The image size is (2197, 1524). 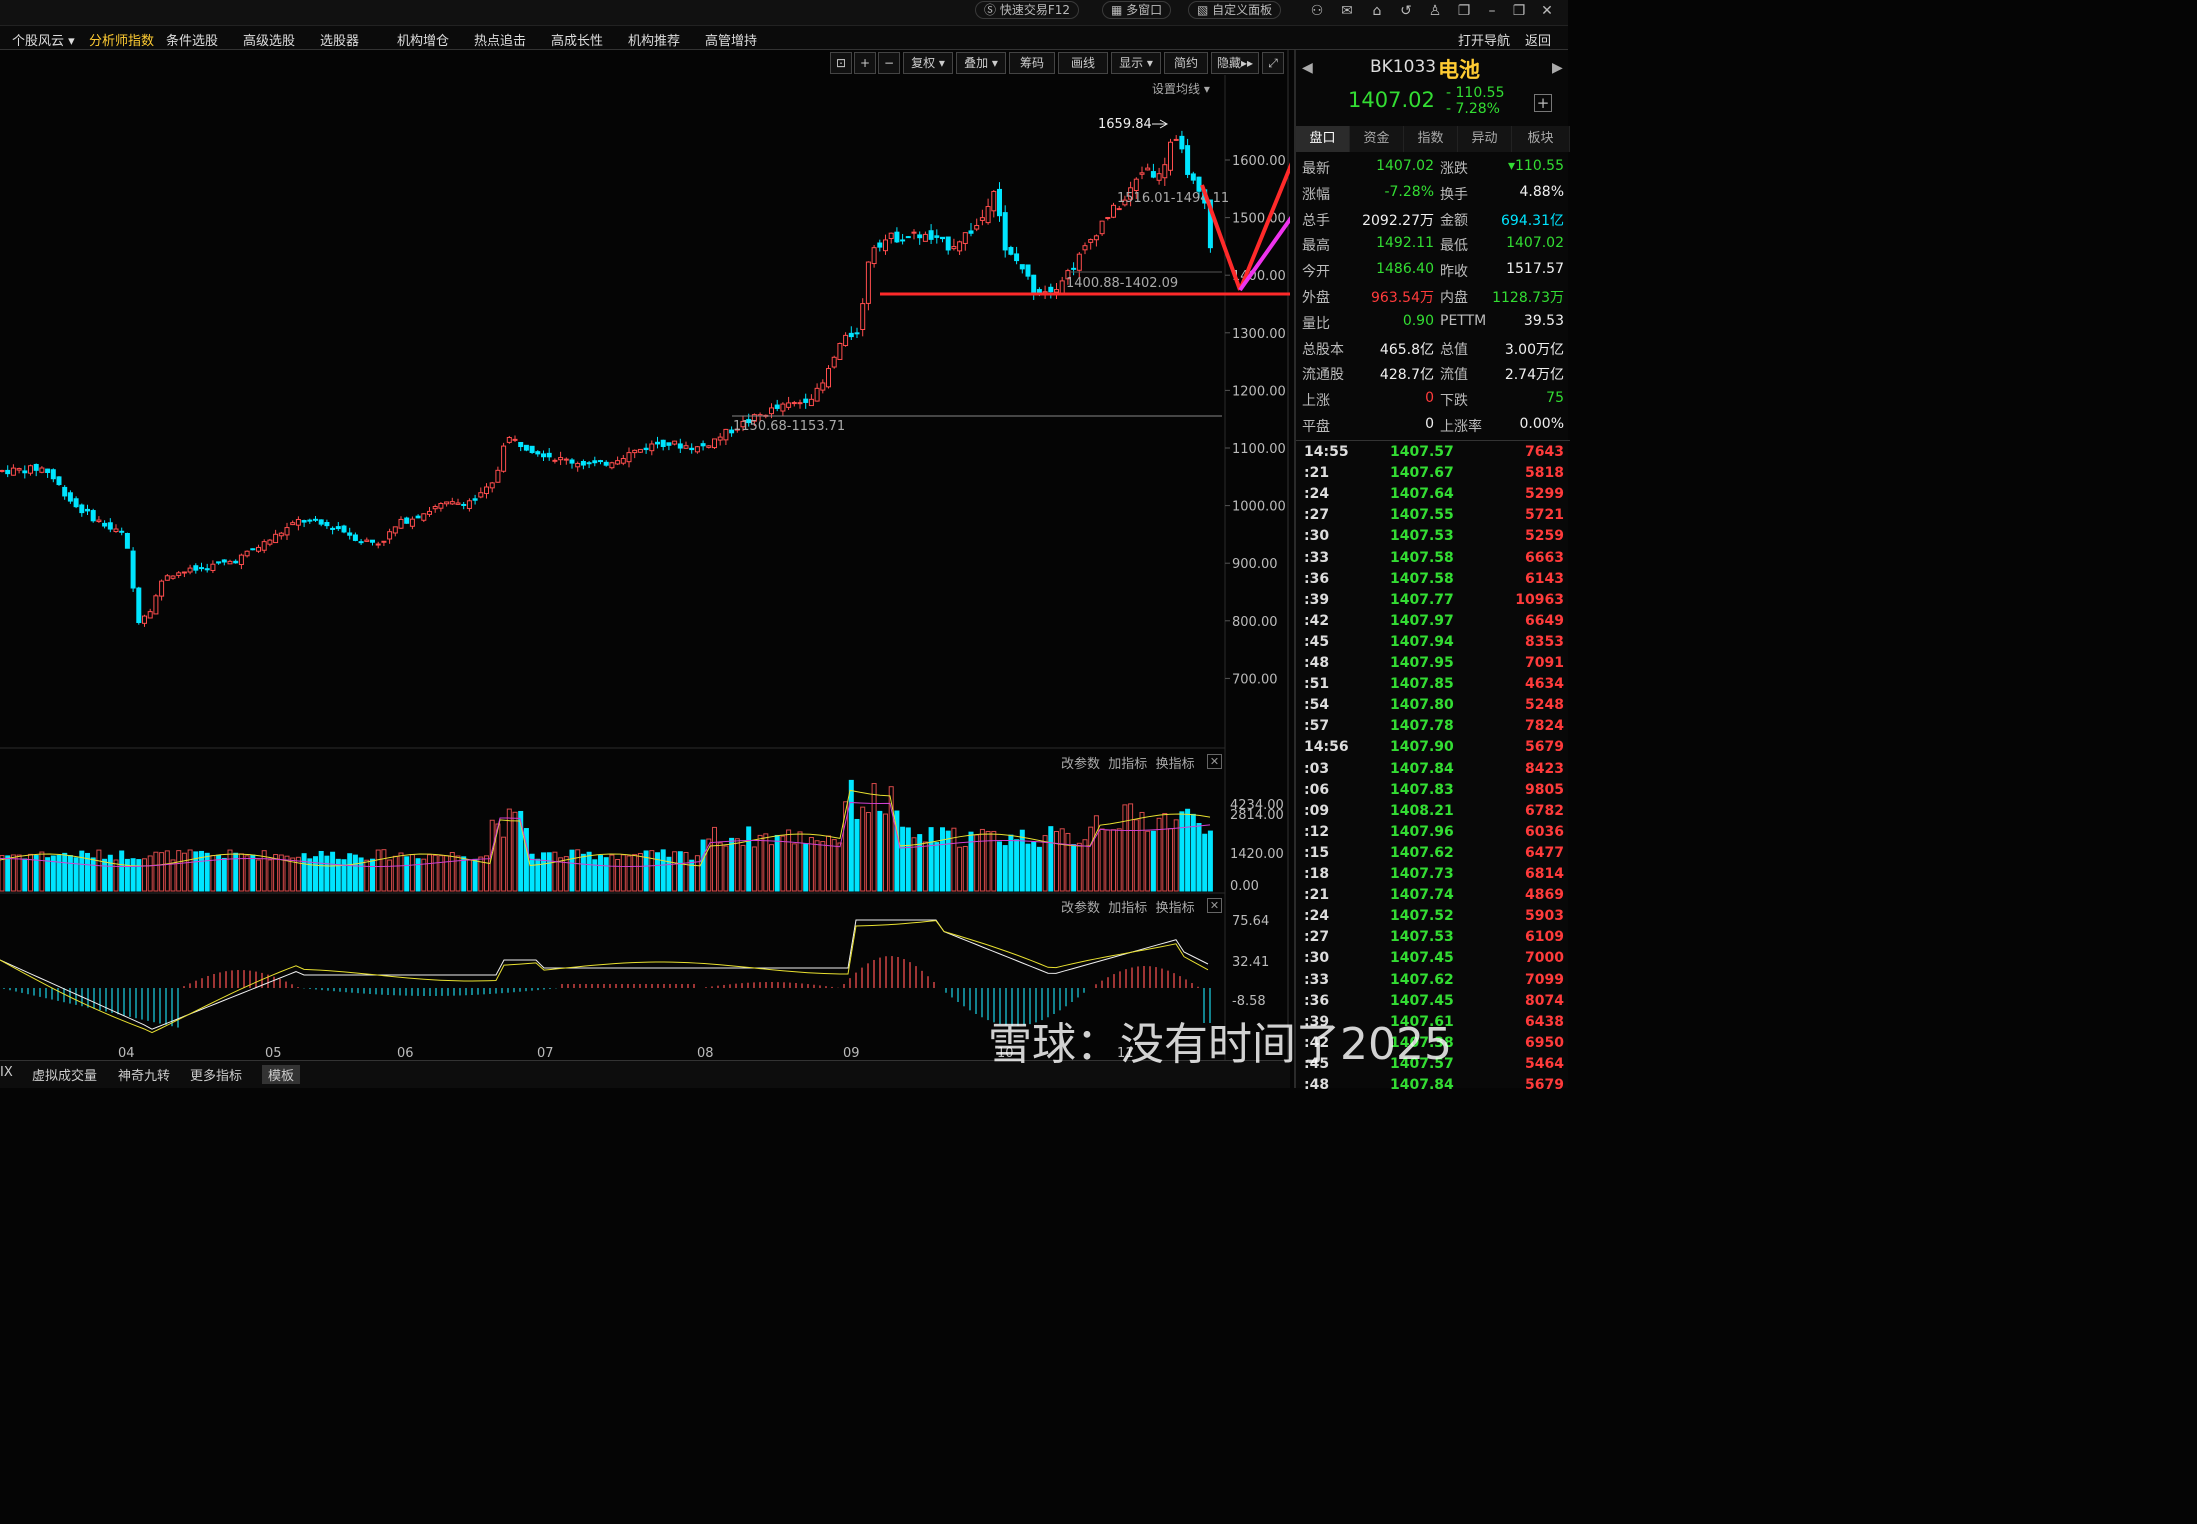 What do you see at coordinates (1081, 908) in the screenshot?
I see `macd-edit-params: 改参数` at bounding box center [1081, 908].